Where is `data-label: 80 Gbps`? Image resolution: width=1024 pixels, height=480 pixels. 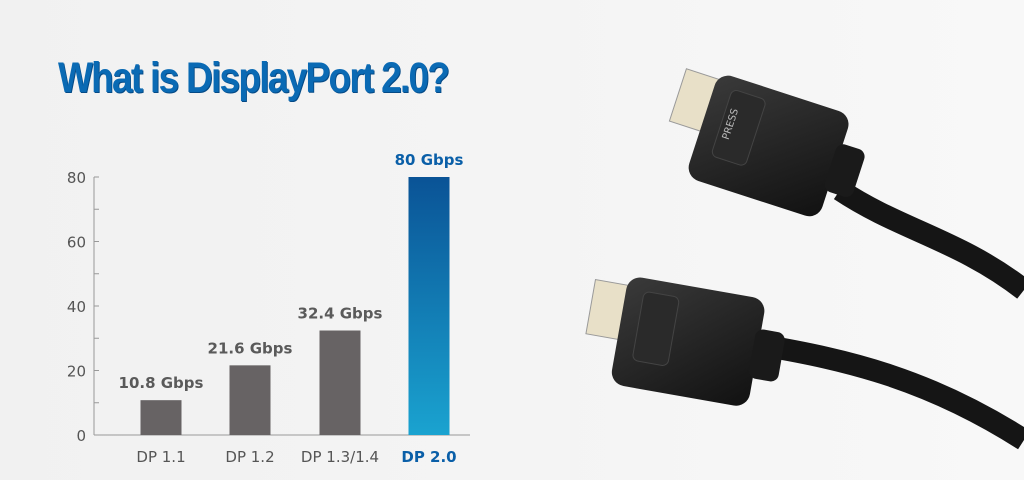
data-label: 80 Gbps is located at coordinates (429, 160).